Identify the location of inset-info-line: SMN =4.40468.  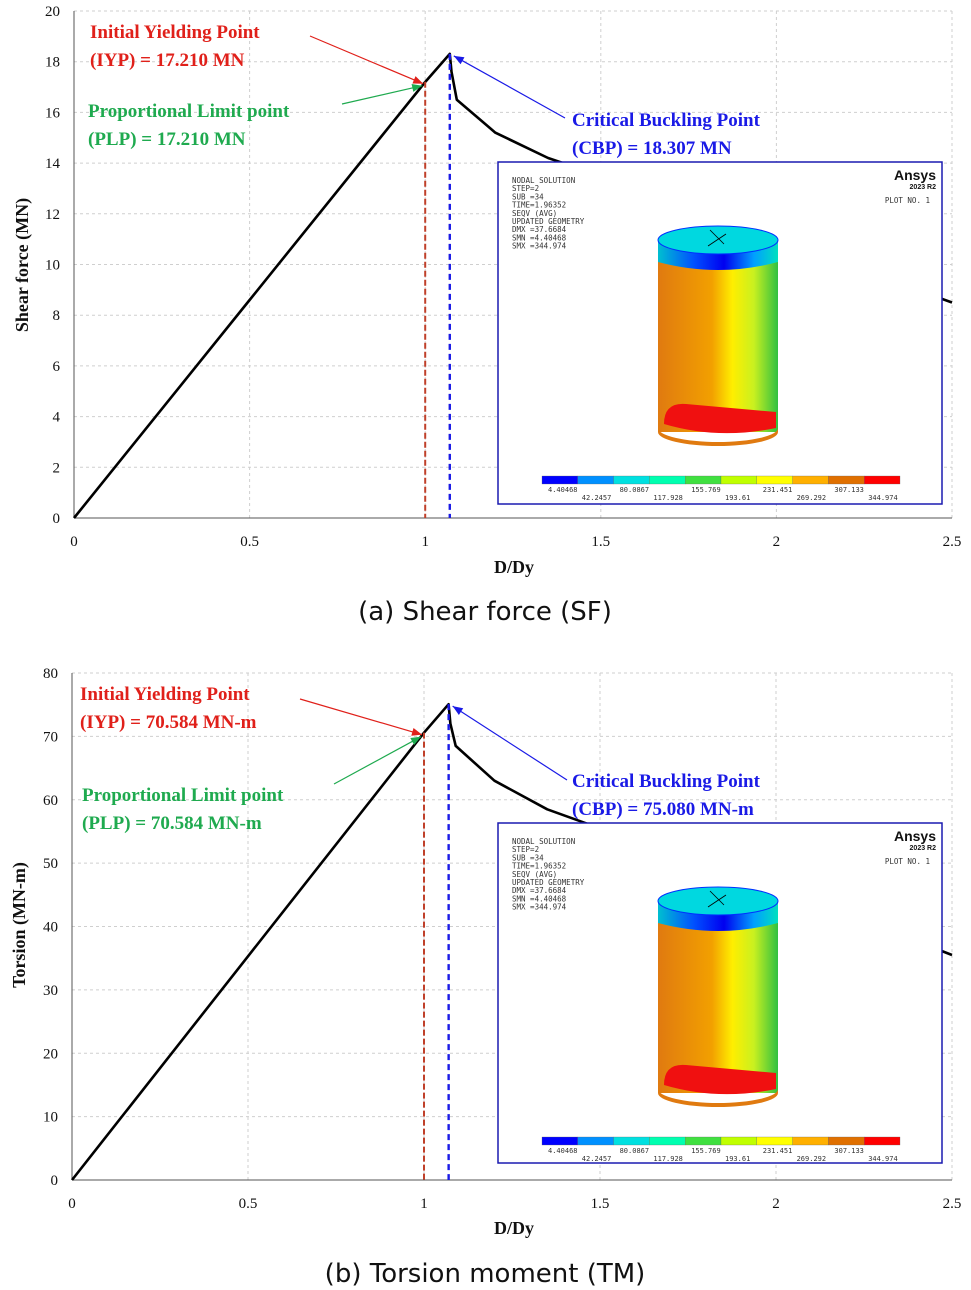
(539, 237).